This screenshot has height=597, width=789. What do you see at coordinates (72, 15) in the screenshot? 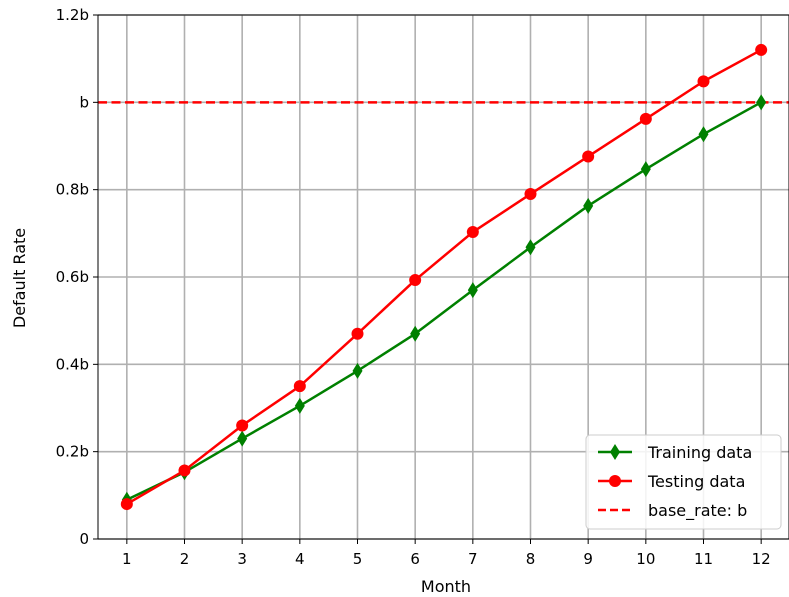
I see `y-tick-label: 1.2b` at bounding box center [72, 15].